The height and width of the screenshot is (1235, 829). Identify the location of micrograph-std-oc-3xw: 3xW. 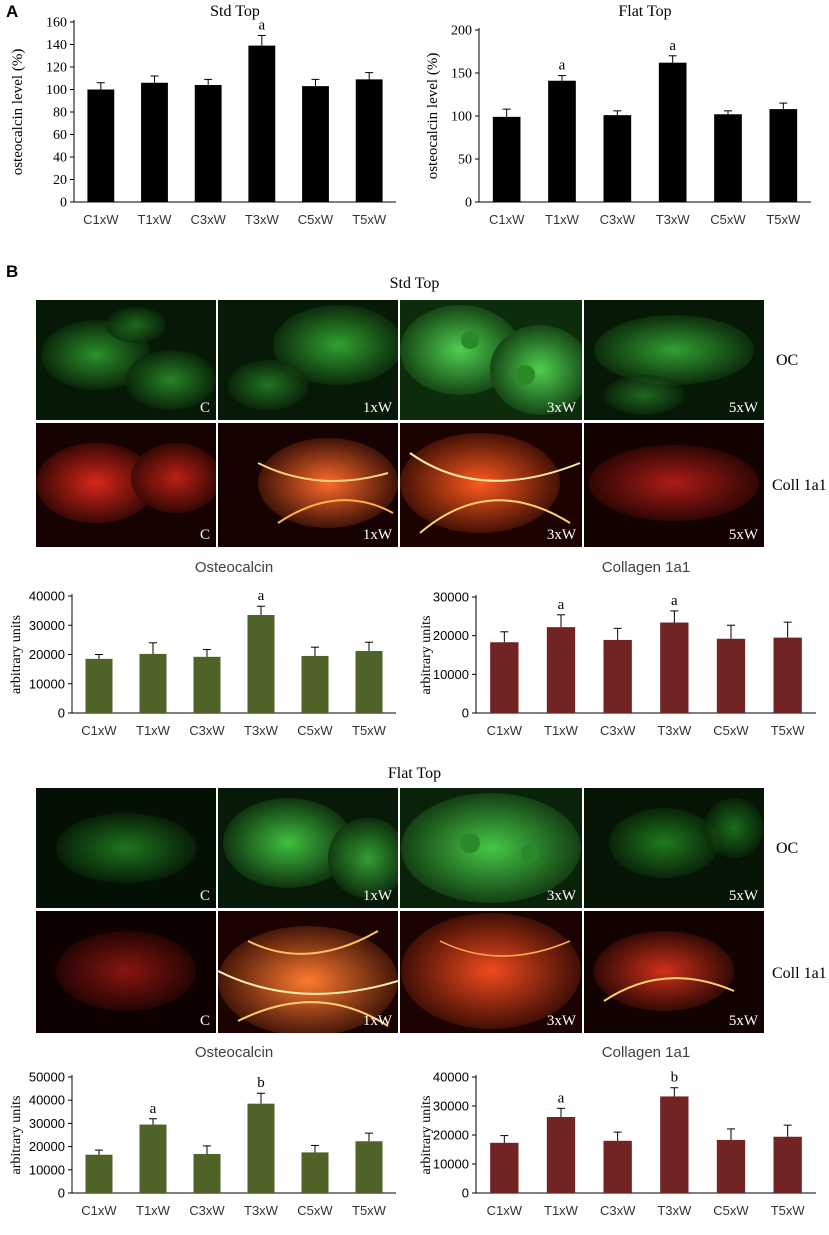
(491, 360).